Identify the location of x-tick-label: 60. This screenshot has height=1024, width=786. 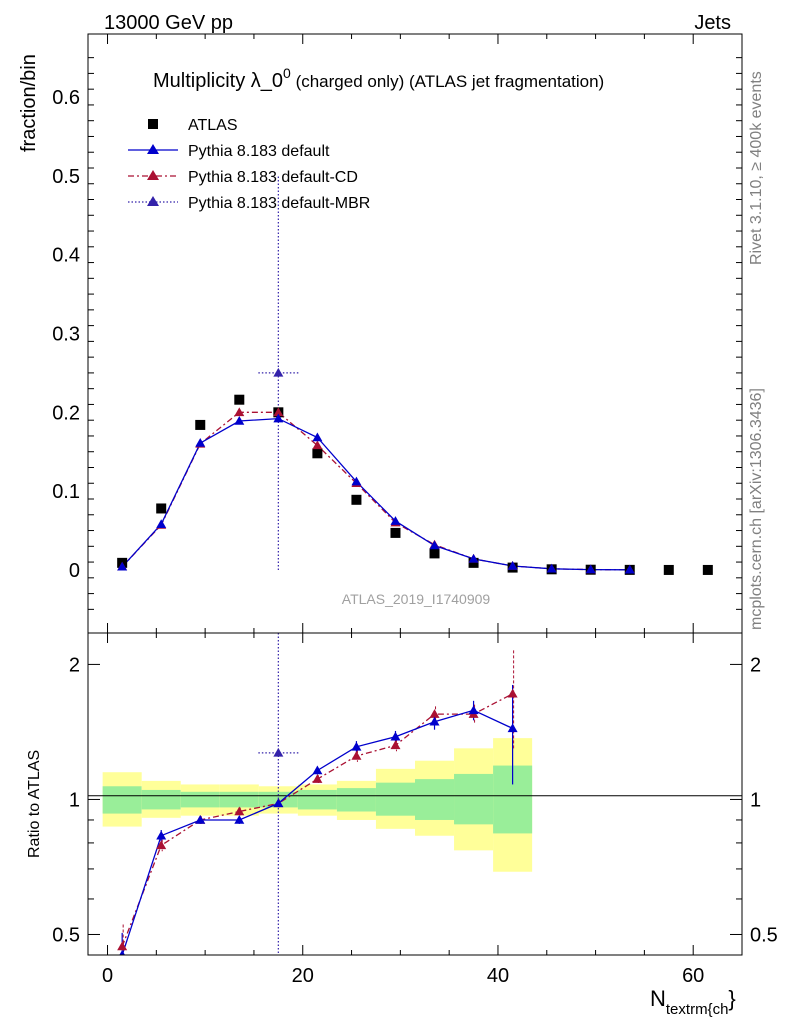
(693, 976).